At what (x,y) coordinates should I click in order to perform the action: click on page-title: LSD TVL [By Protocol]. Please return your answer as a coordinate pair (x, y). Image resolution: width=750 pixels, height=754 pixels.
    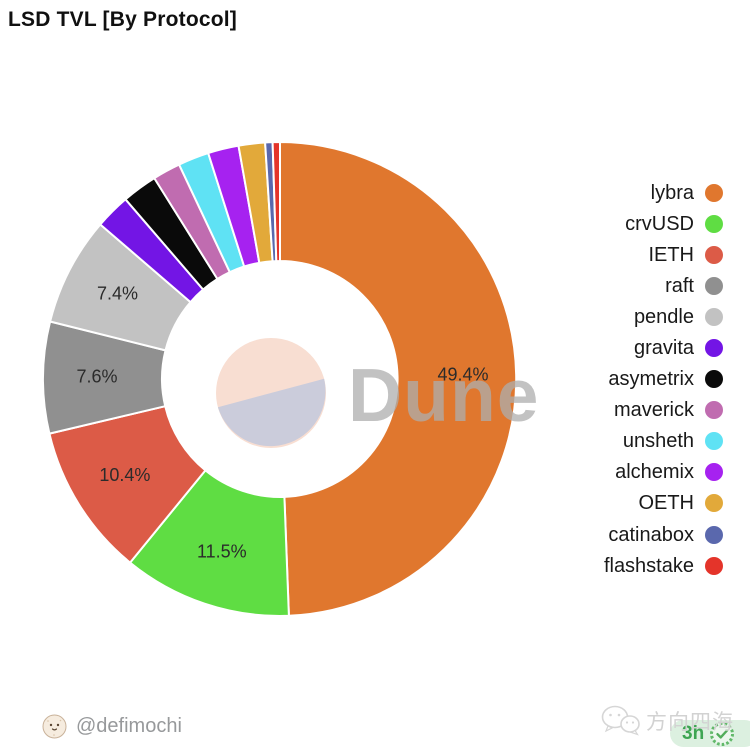
    Looking at the image, I should click on (122, 19).